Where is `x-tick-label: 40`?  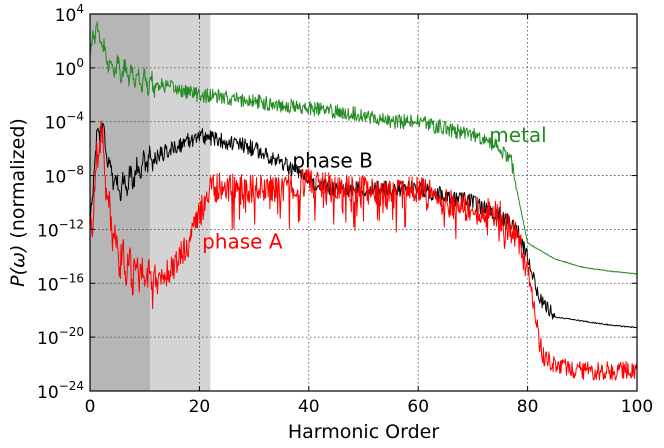 x-tick-label: 40 is located at coordinates (309, 407).